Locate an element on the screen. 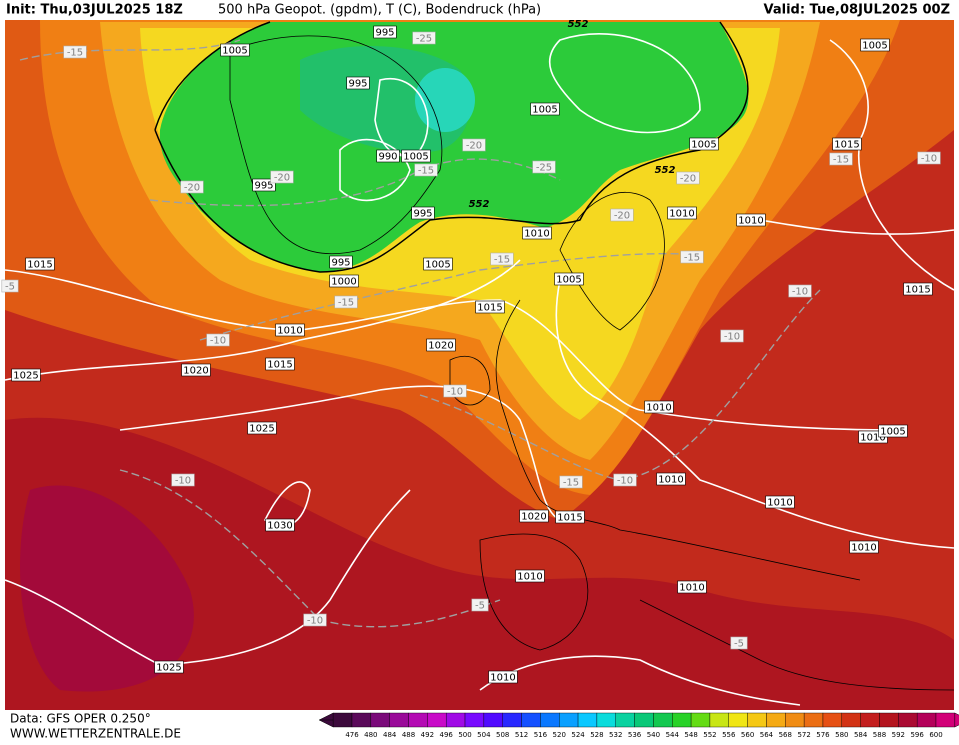 The height and width of the screenshot is (745, 959). scale-label: 516 is located at coordinates (541, 735).